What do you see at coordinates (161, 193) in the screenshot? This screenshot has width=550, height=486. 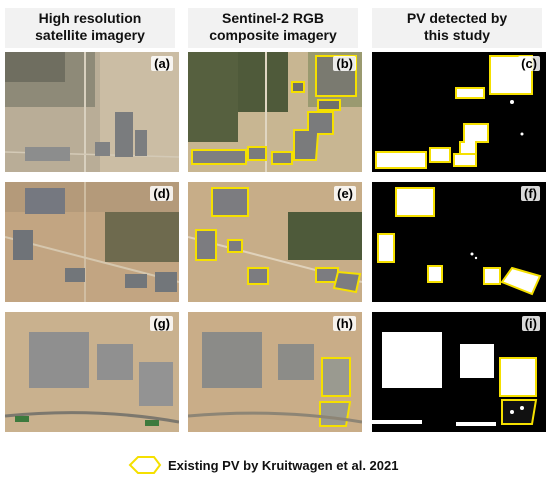 I see `panel-label: (d)` at bounding box center [161, 193].